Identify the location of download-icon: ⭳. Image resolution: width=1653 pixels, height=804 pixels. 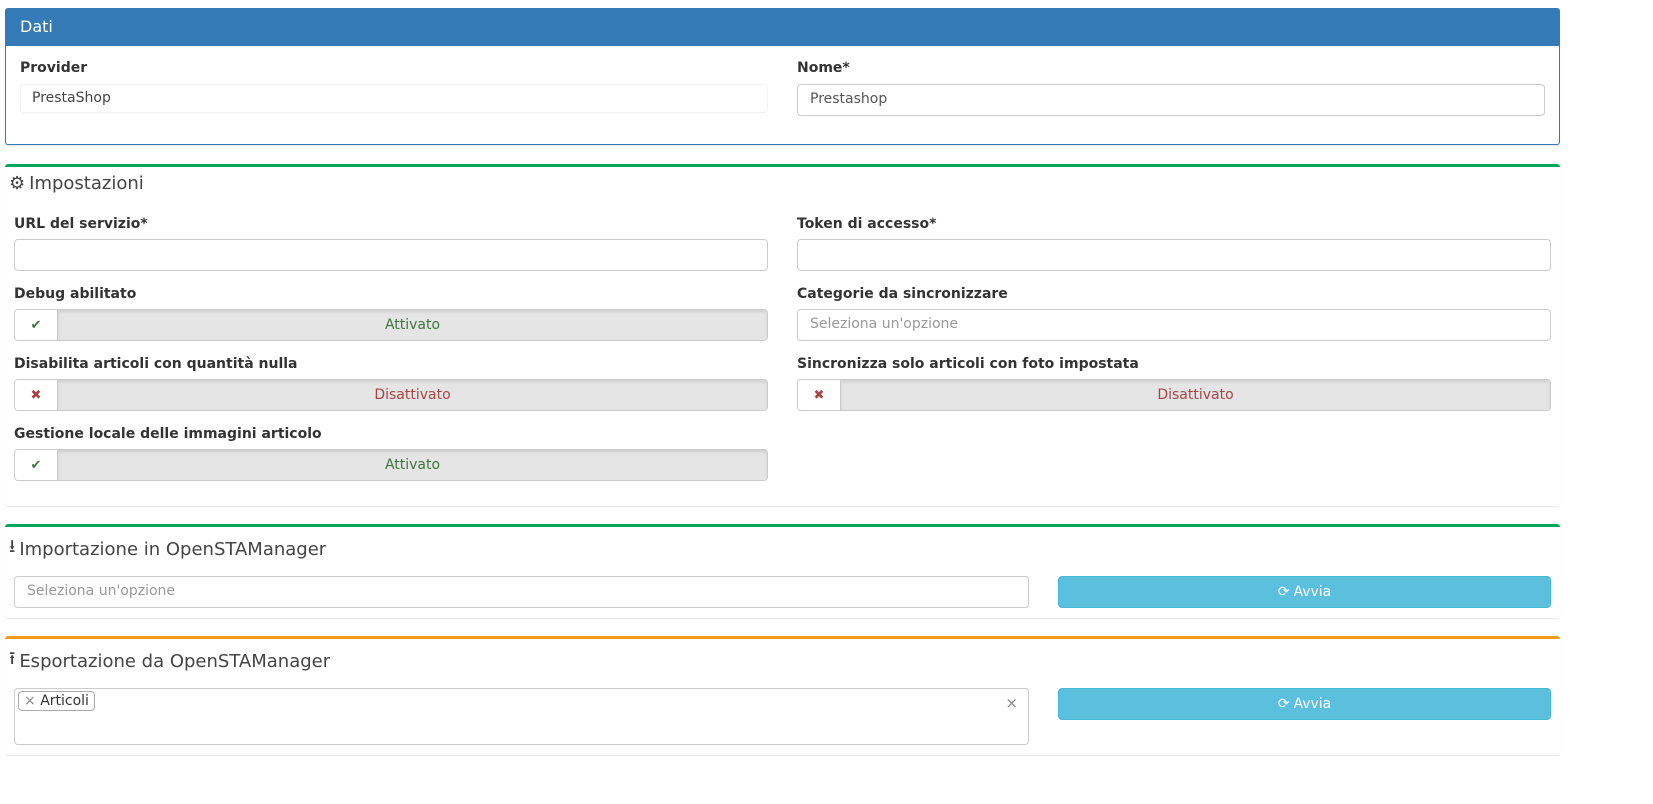
(12, 546).